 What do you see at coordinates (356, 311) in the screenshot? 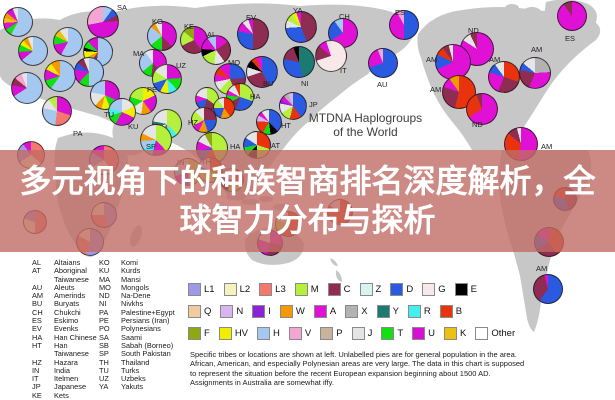
I see `legend-item: X` at bounding box center [356, 311].